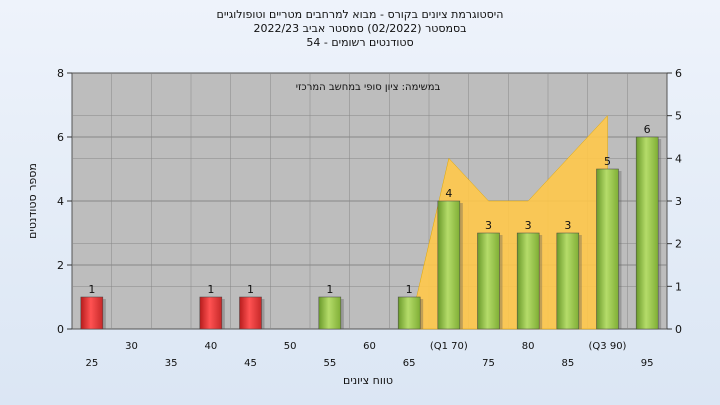 The width and height of the screenshot is (720, 405). I want to click on x-tick-label: 50, so click(290, 346).